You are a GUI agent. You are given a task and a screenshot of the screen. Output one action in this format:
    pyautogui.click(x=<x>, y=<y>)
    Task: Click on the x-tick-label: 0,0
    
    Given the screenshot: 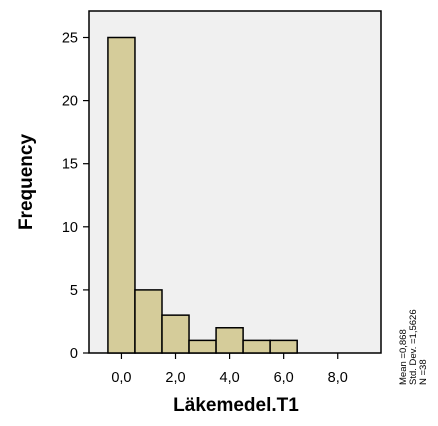 What is the action you would take?
    pyautogui.click(x=121, y=378)
    